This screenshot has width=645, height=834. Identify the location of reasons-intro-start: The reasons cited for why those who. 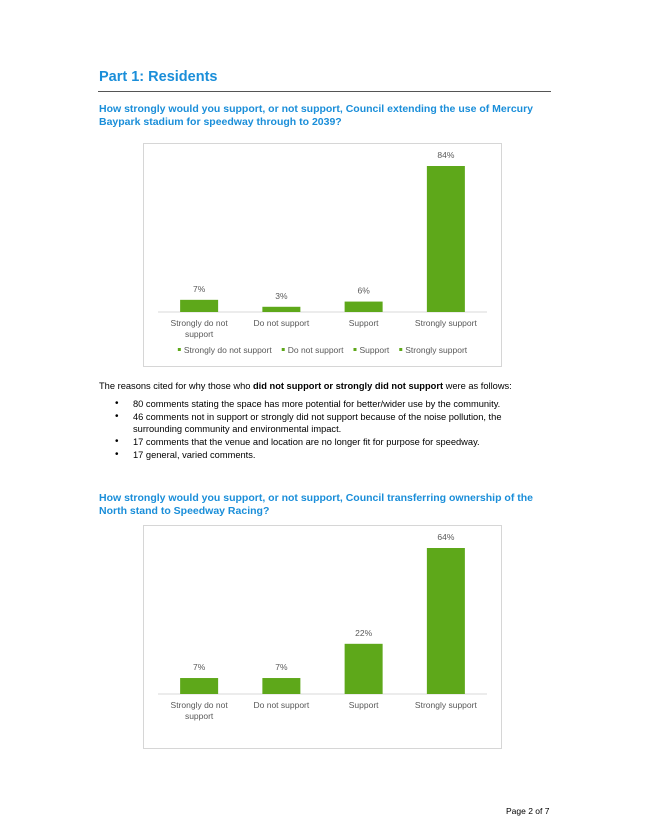
(176, 386).